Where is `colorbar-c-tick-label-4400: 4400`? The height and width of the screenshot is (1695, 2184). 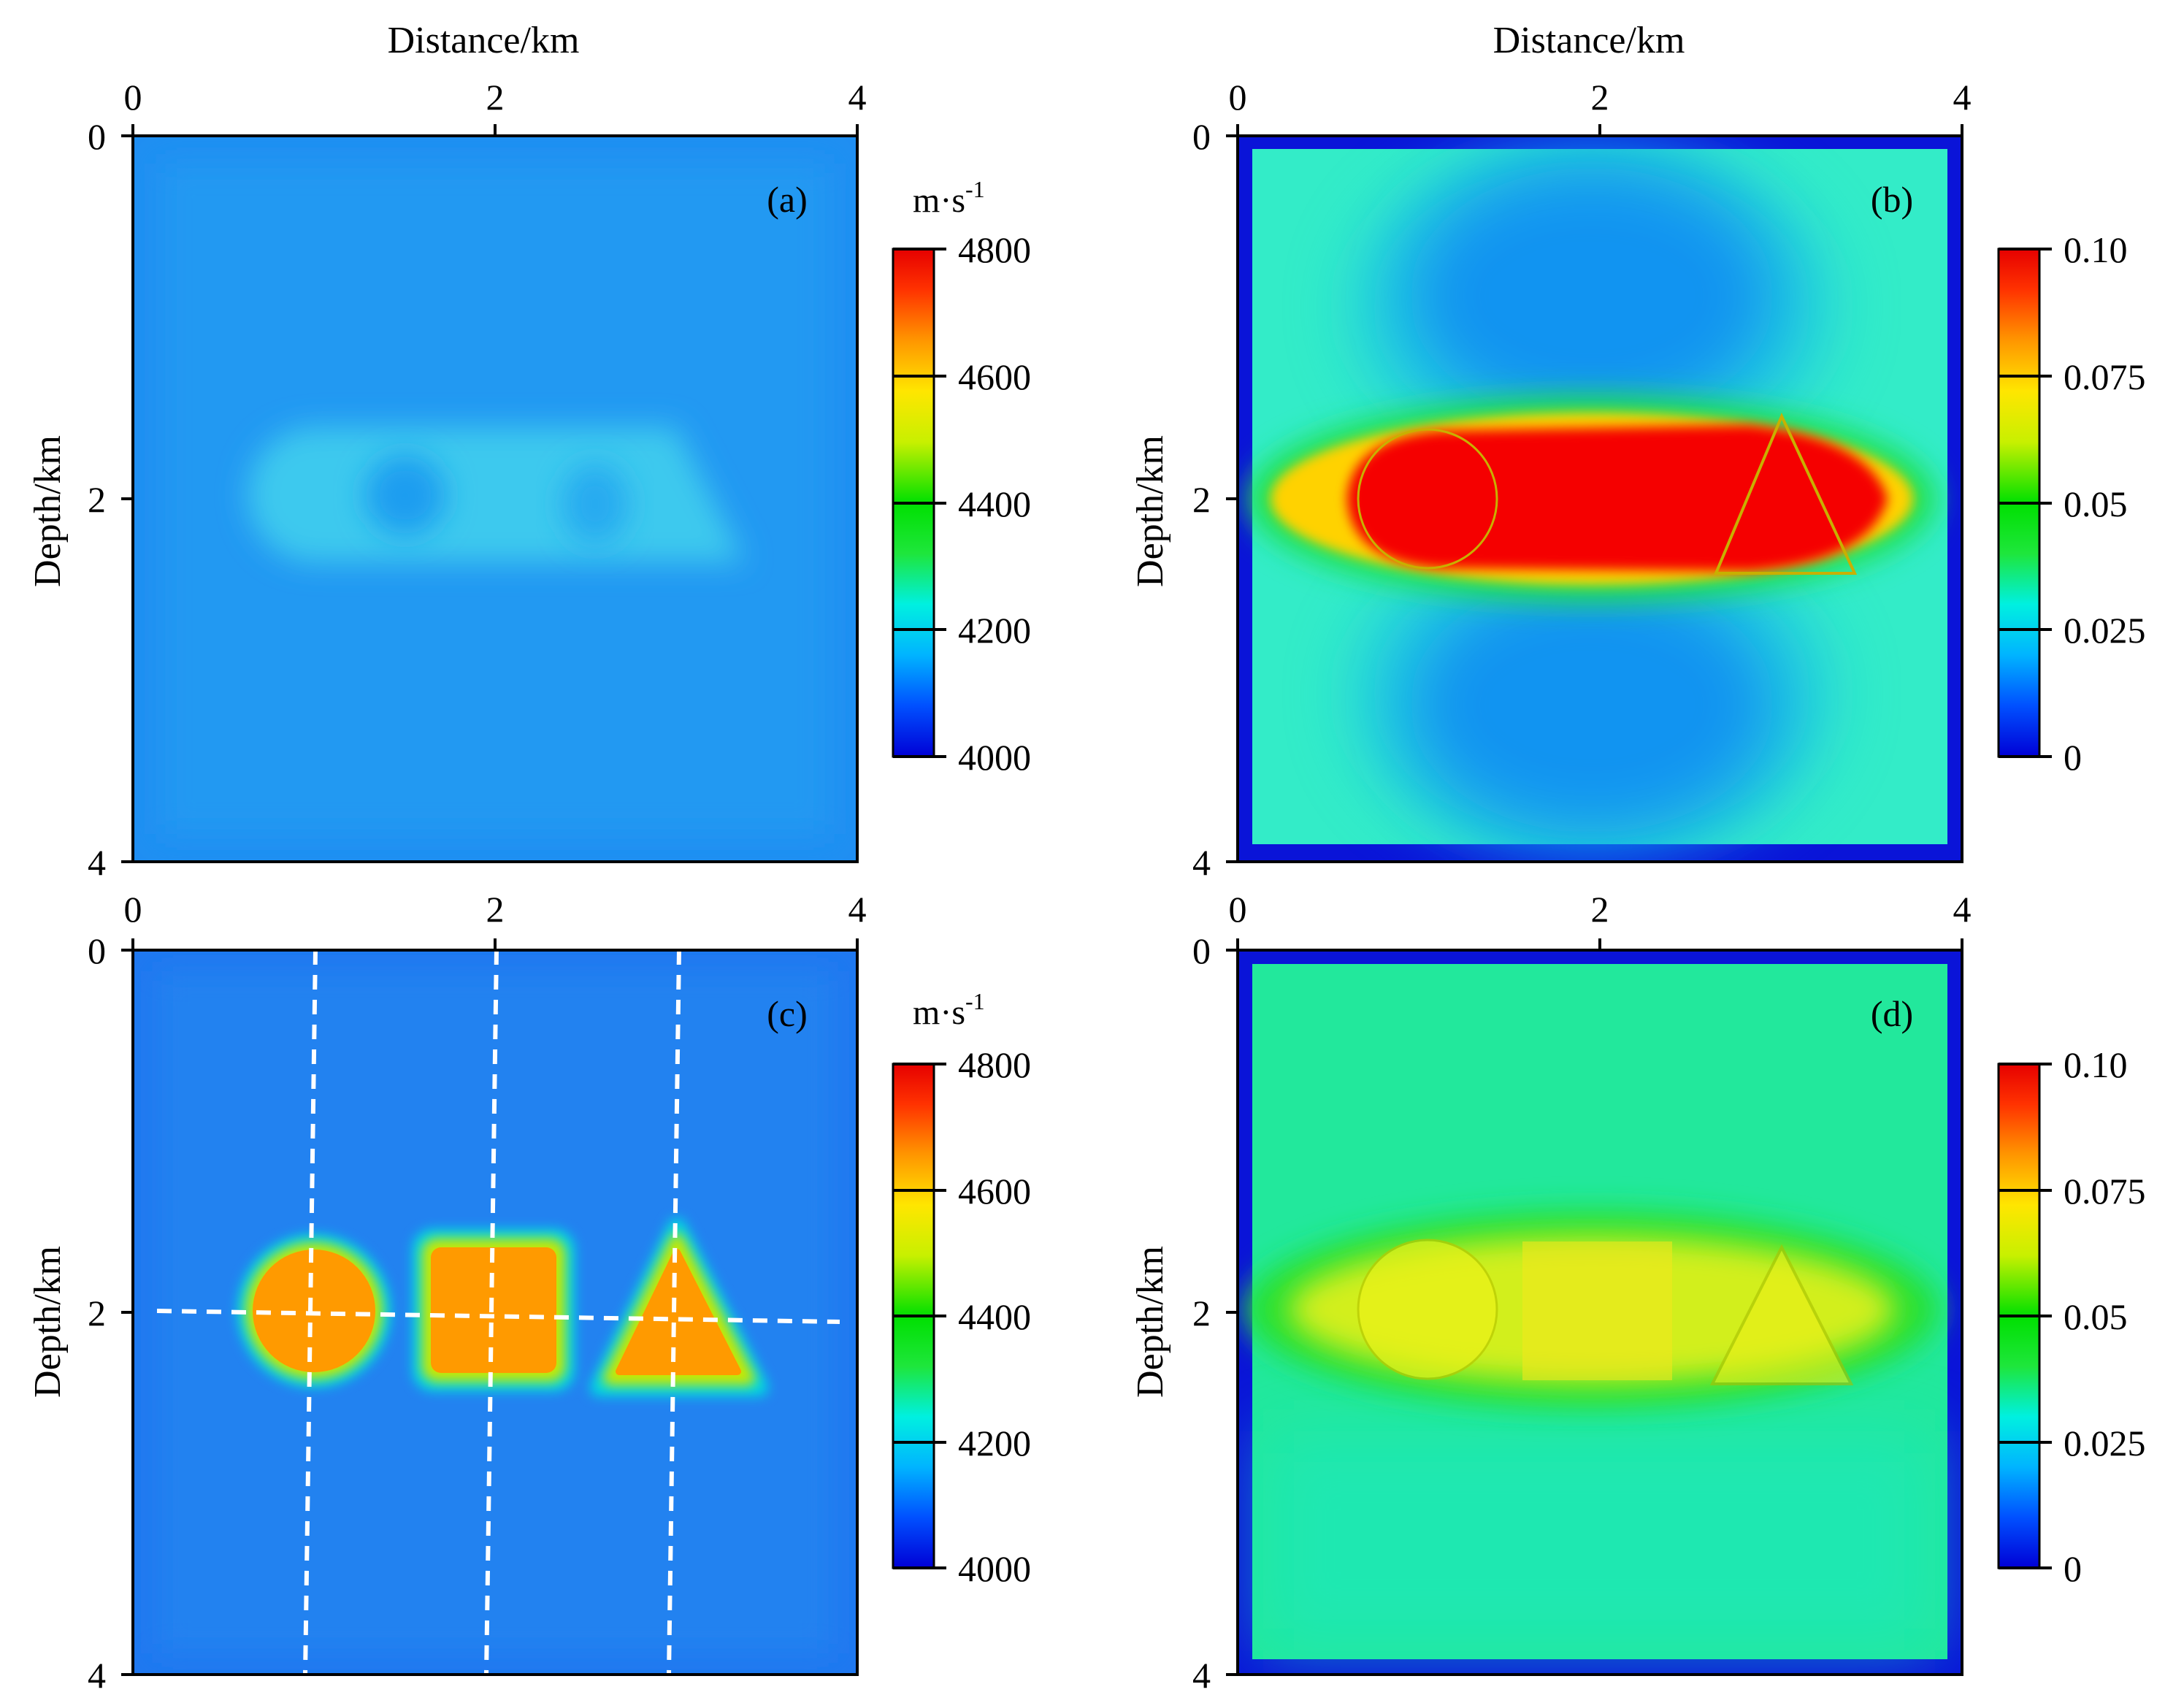
colorbar-c-tick-label-4400: 4400 is located at coordinates (994, 1316).